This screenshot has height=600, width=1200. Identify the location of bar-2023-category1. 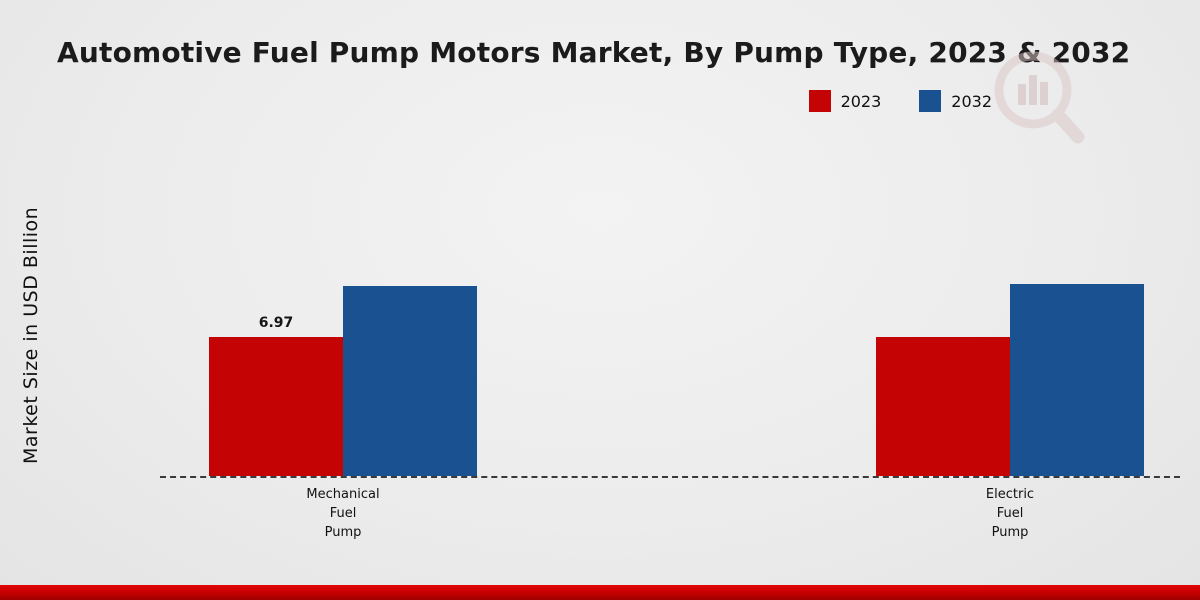
(943, 406).